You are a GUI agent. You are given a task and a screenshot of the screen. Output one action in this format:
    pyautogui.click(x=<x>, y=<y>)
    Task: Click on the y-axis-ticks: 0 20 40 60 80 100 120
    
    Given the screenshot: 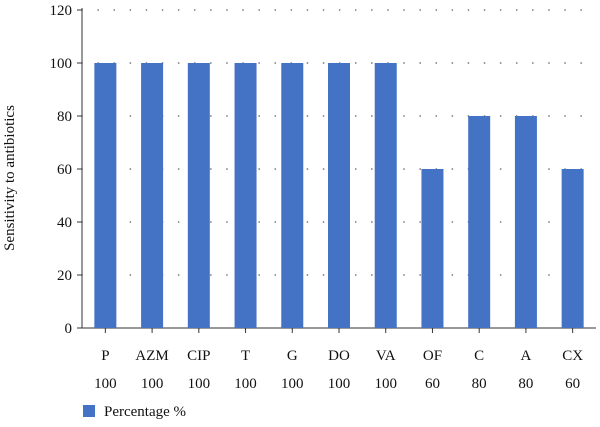 What is the action you would take?
    pyautogui.click(x=66, y=170)
    